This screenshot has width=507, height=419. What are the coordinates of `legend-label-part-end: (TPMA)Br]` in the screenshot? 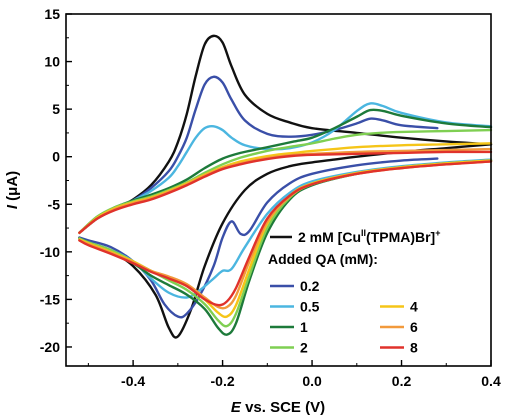 It's located at (400, 237).